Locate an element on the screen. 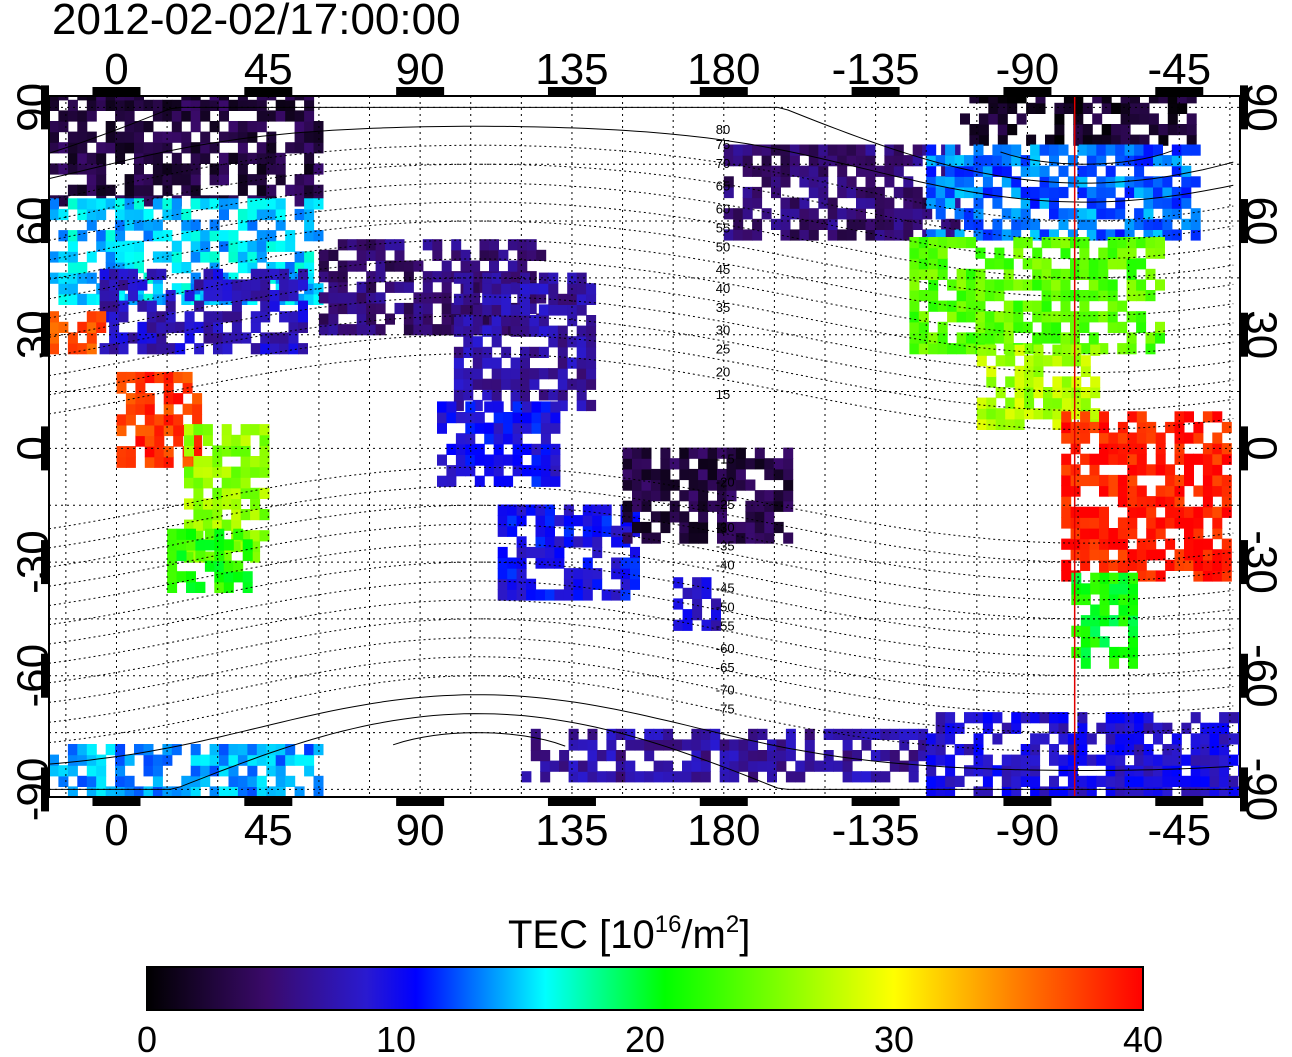 The width and height of the screenshot is (1292, 1057). lat-tick-label-left: 0 is located at coordinates (32, 448).